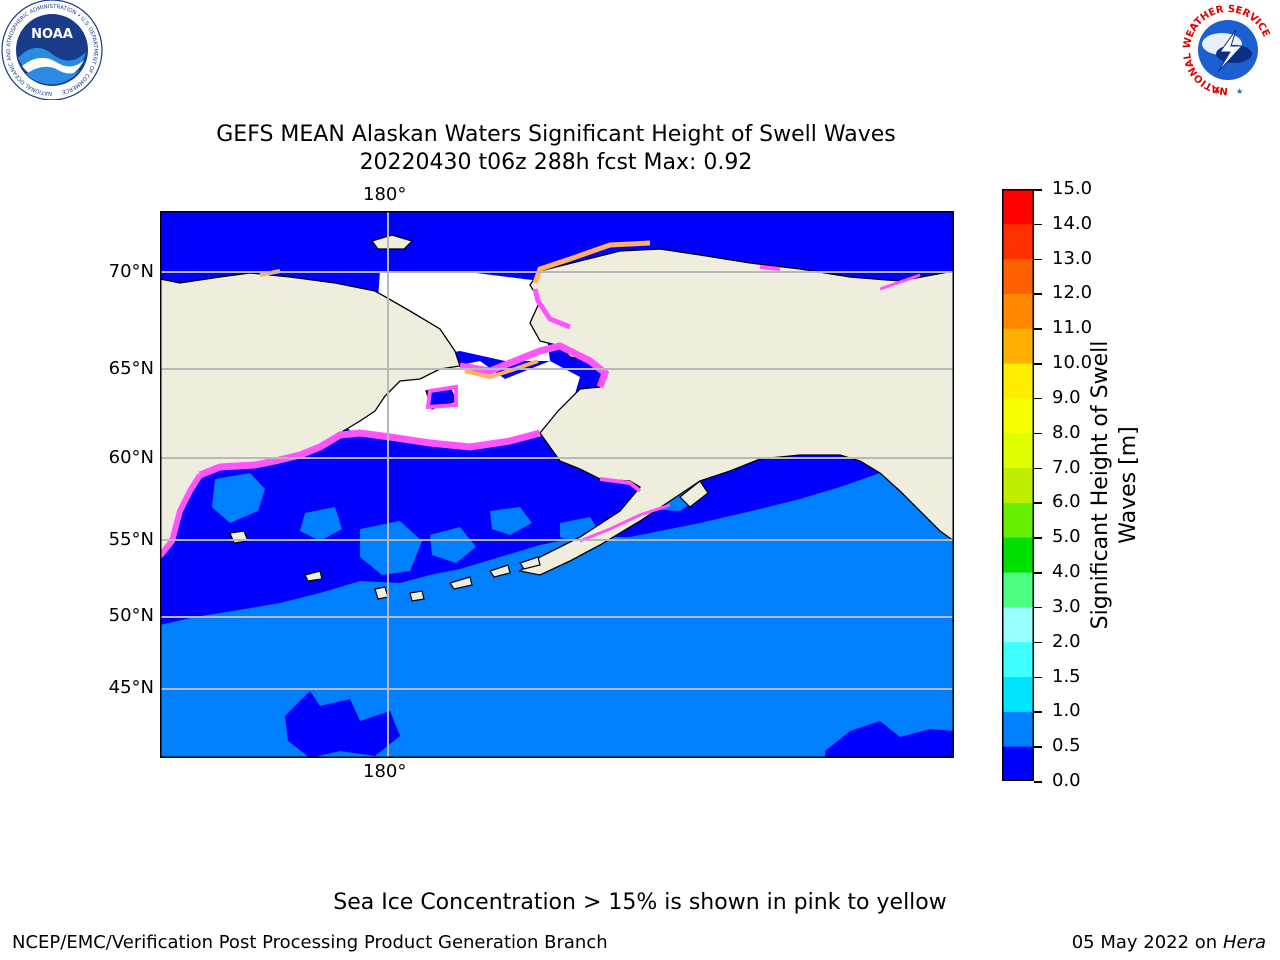 The width and height of the screenshot is (1280, 960). Describe the element at coordinates (1066, 676) in the screenshot. I see `colorbar-tick-label: 1.5` at that location.